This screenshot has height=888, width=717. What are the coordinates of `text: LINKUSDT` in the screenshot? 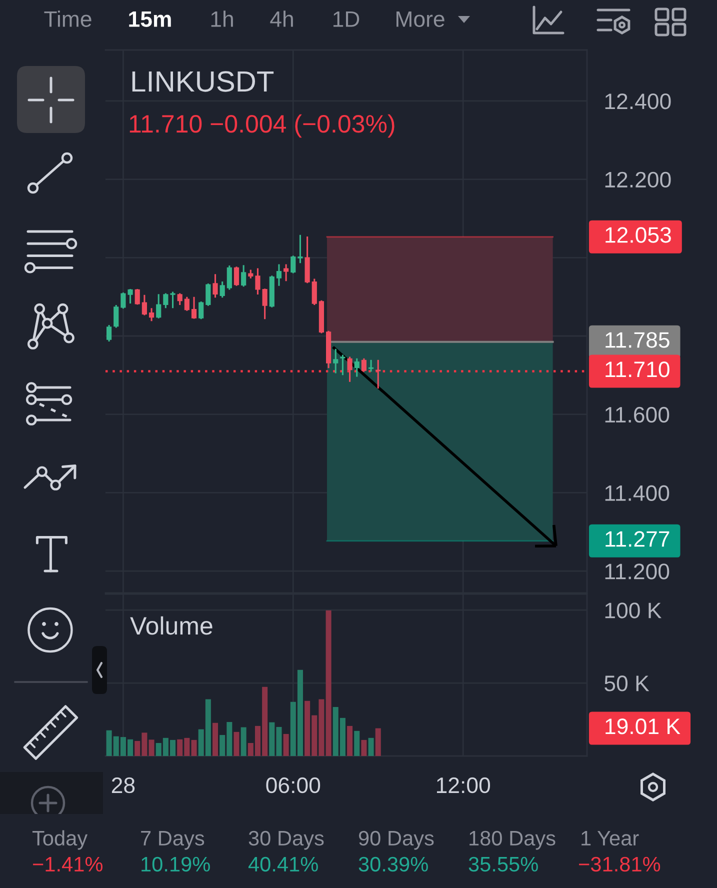 It's located at (203, 81).